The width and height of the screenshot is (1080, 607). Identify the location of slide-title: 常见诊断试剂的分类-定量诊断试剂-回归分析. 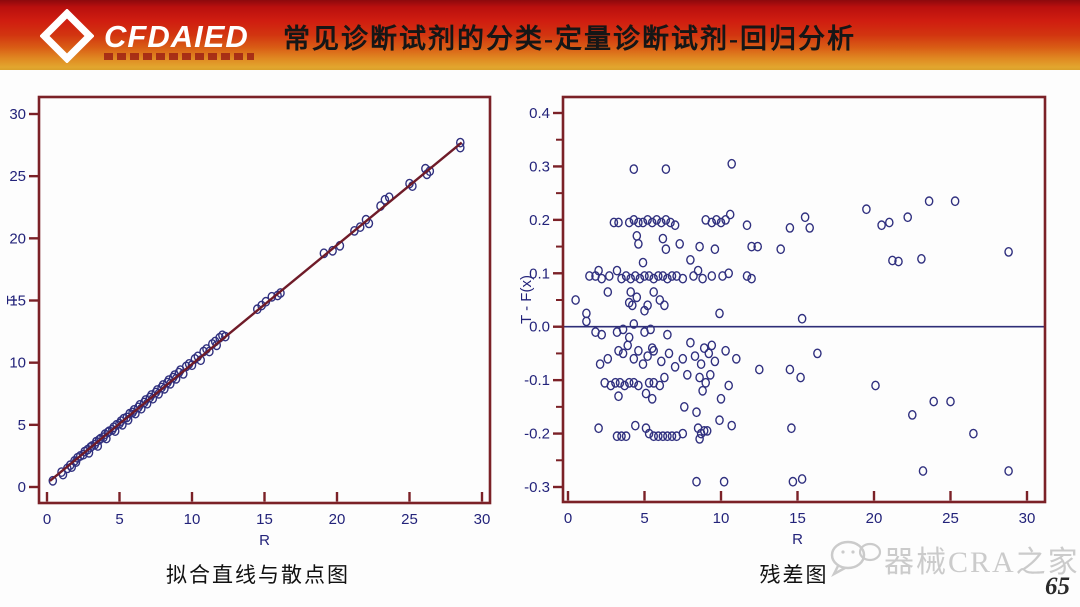
(569, 39).